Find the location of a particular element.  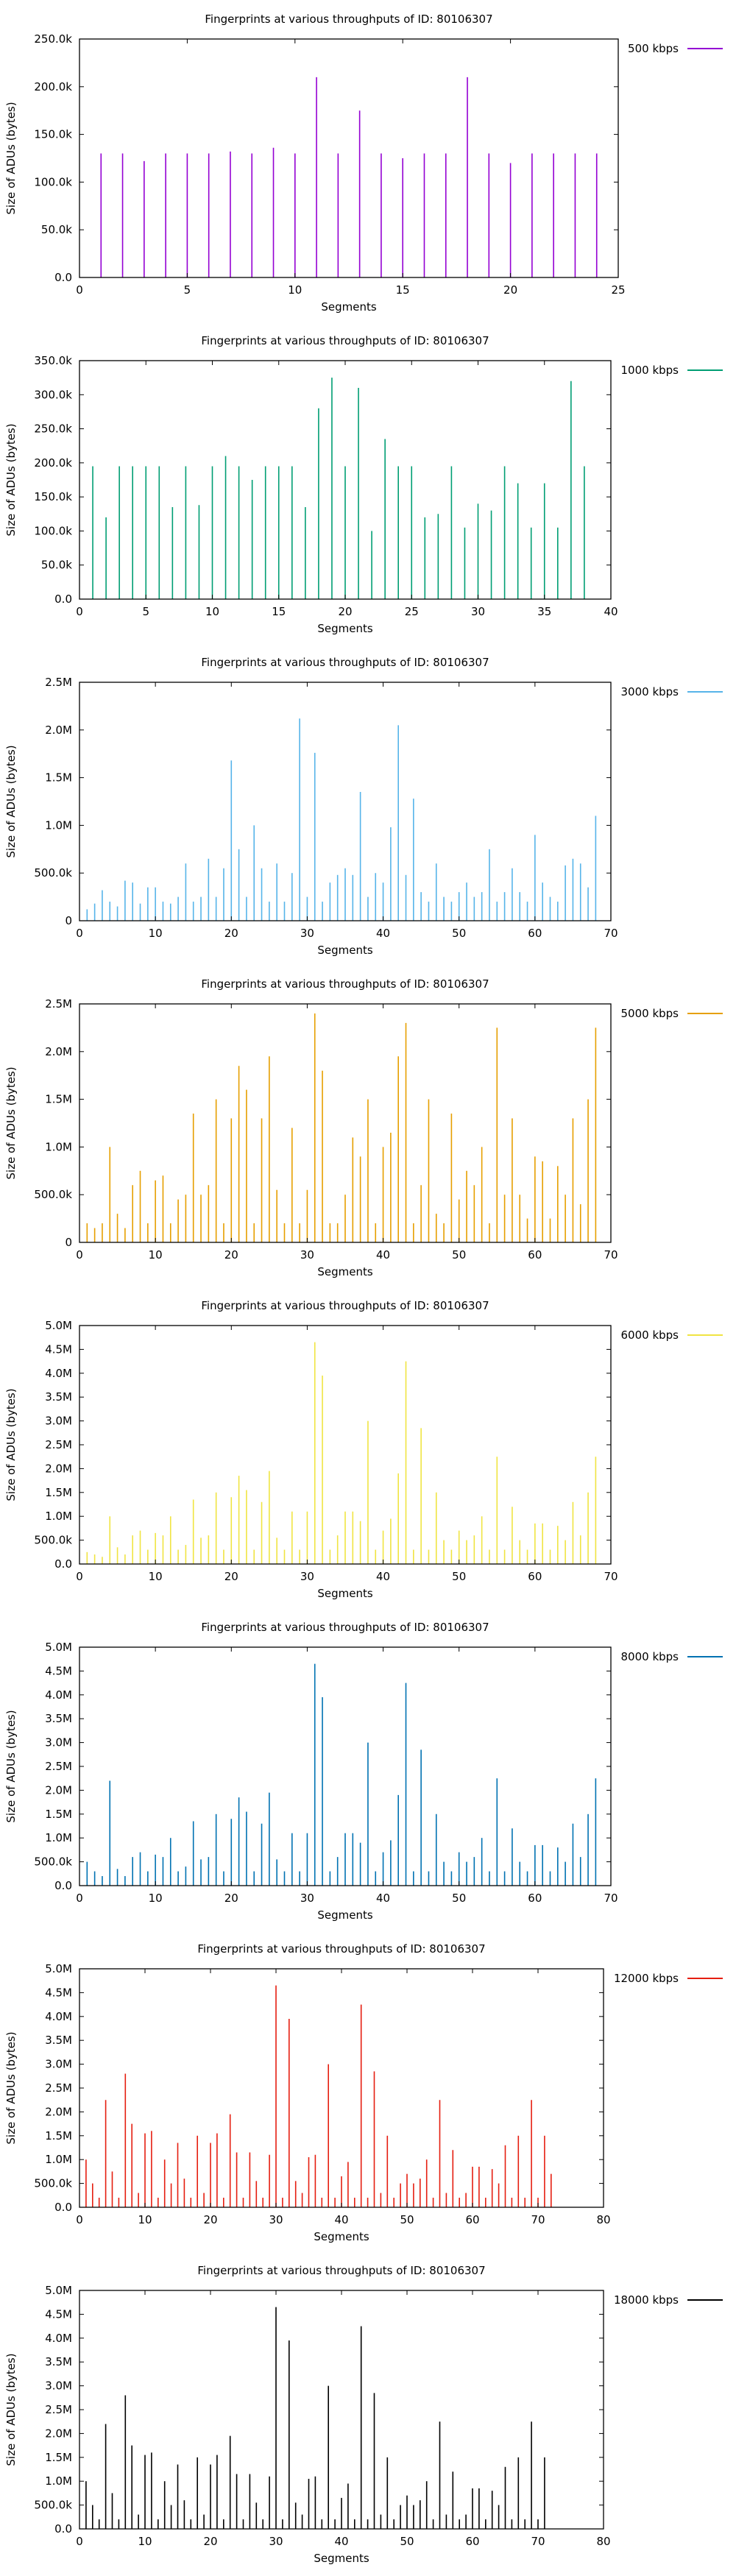

plot-frame is located at coordinates (341, 2088).